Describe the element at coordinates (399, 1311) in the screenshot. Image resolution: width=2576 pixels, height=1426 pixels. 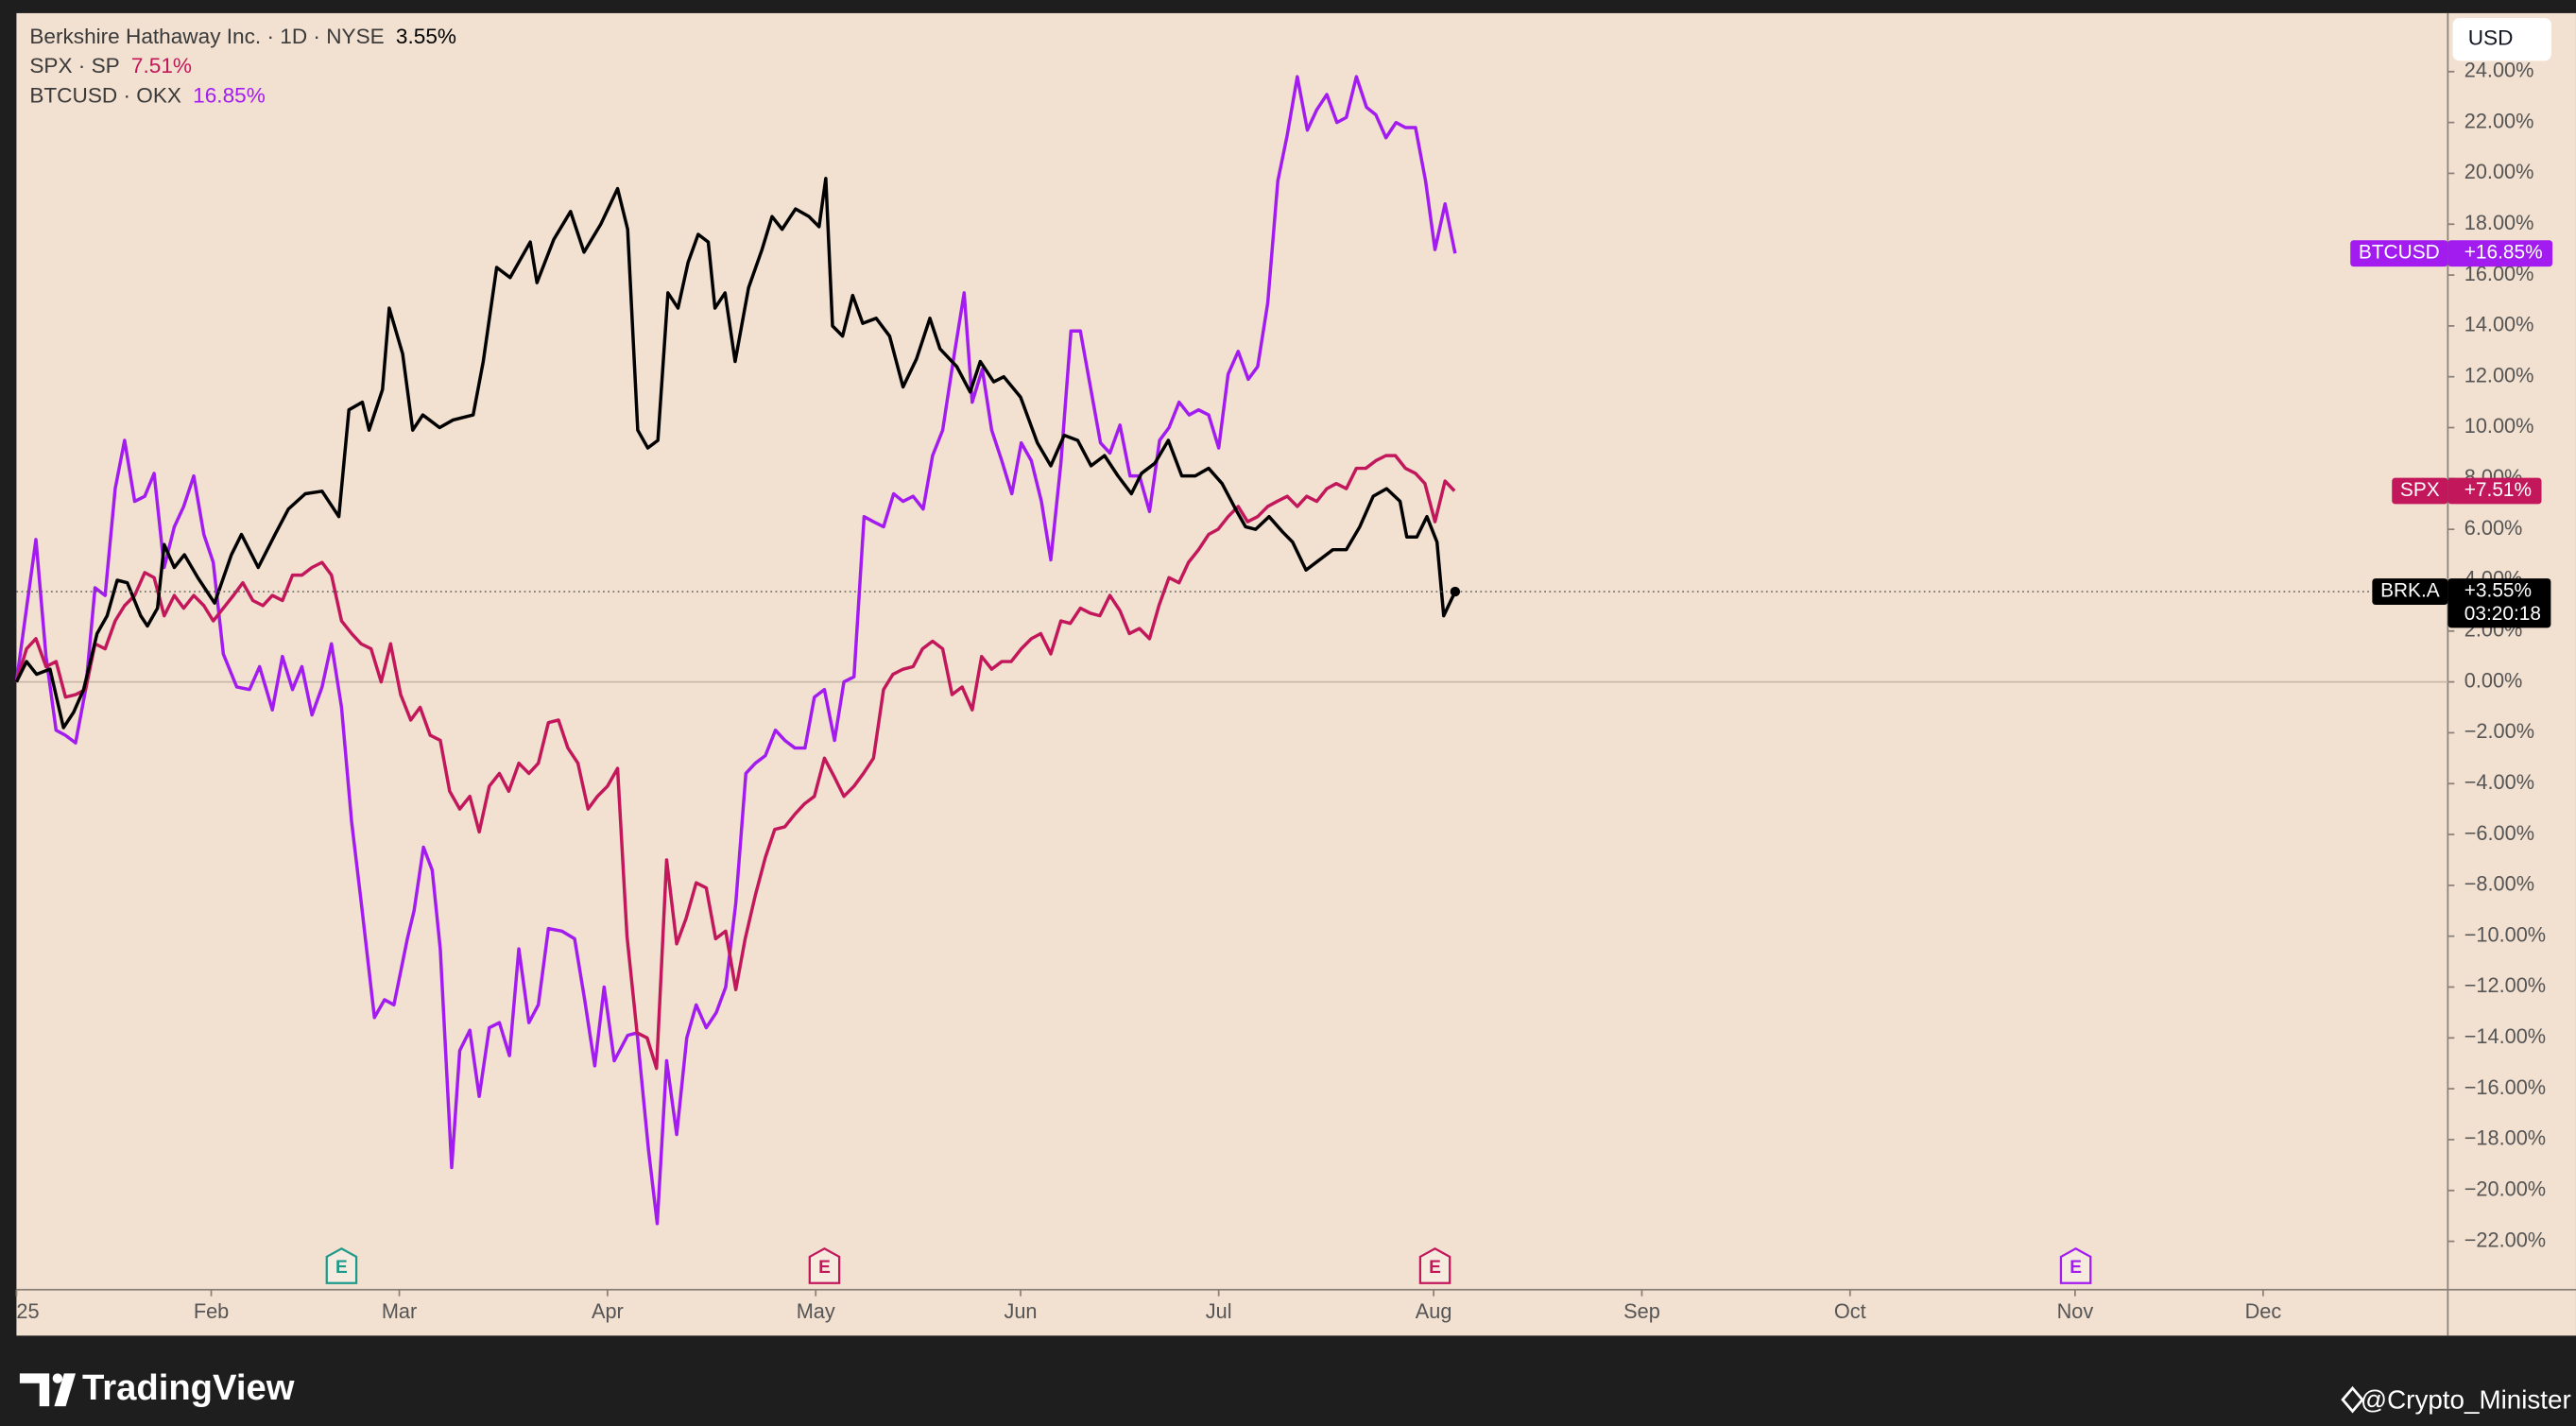
I see `x-tick-label: Mar` at that location.